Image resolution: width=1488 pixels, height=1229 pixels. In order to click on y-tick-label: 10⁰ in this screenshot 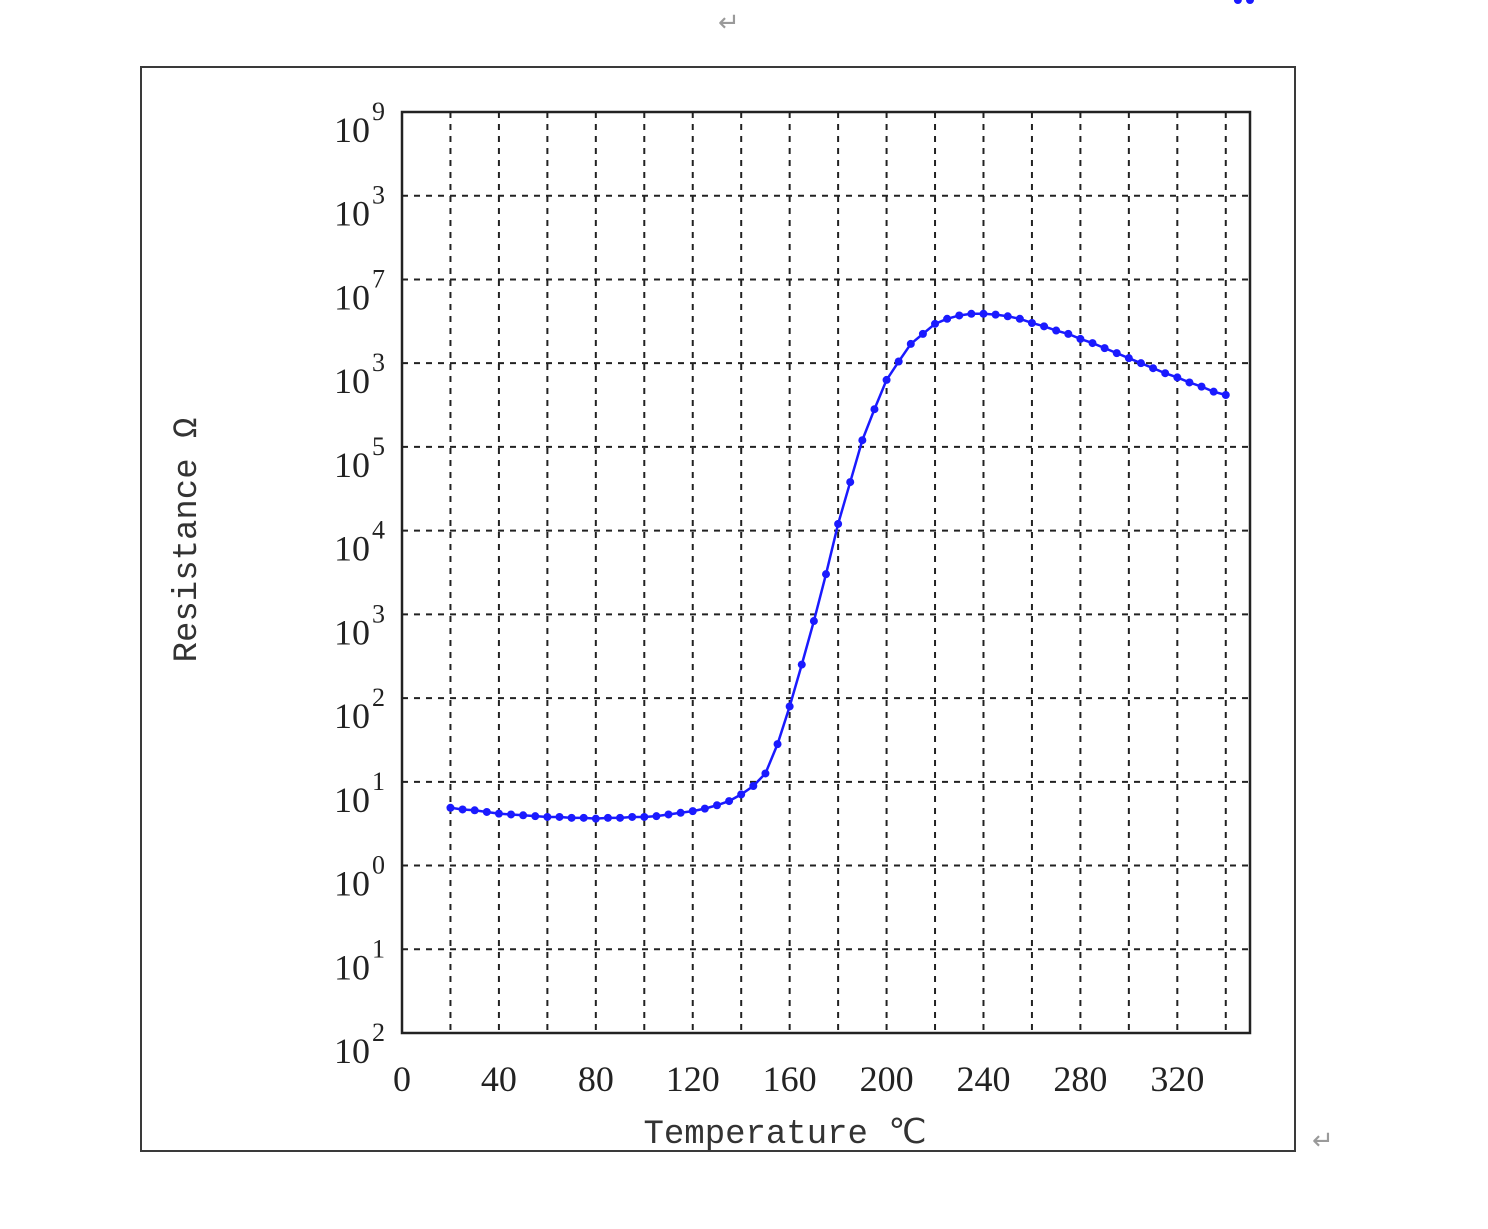, I will do `click(359, 877)`.